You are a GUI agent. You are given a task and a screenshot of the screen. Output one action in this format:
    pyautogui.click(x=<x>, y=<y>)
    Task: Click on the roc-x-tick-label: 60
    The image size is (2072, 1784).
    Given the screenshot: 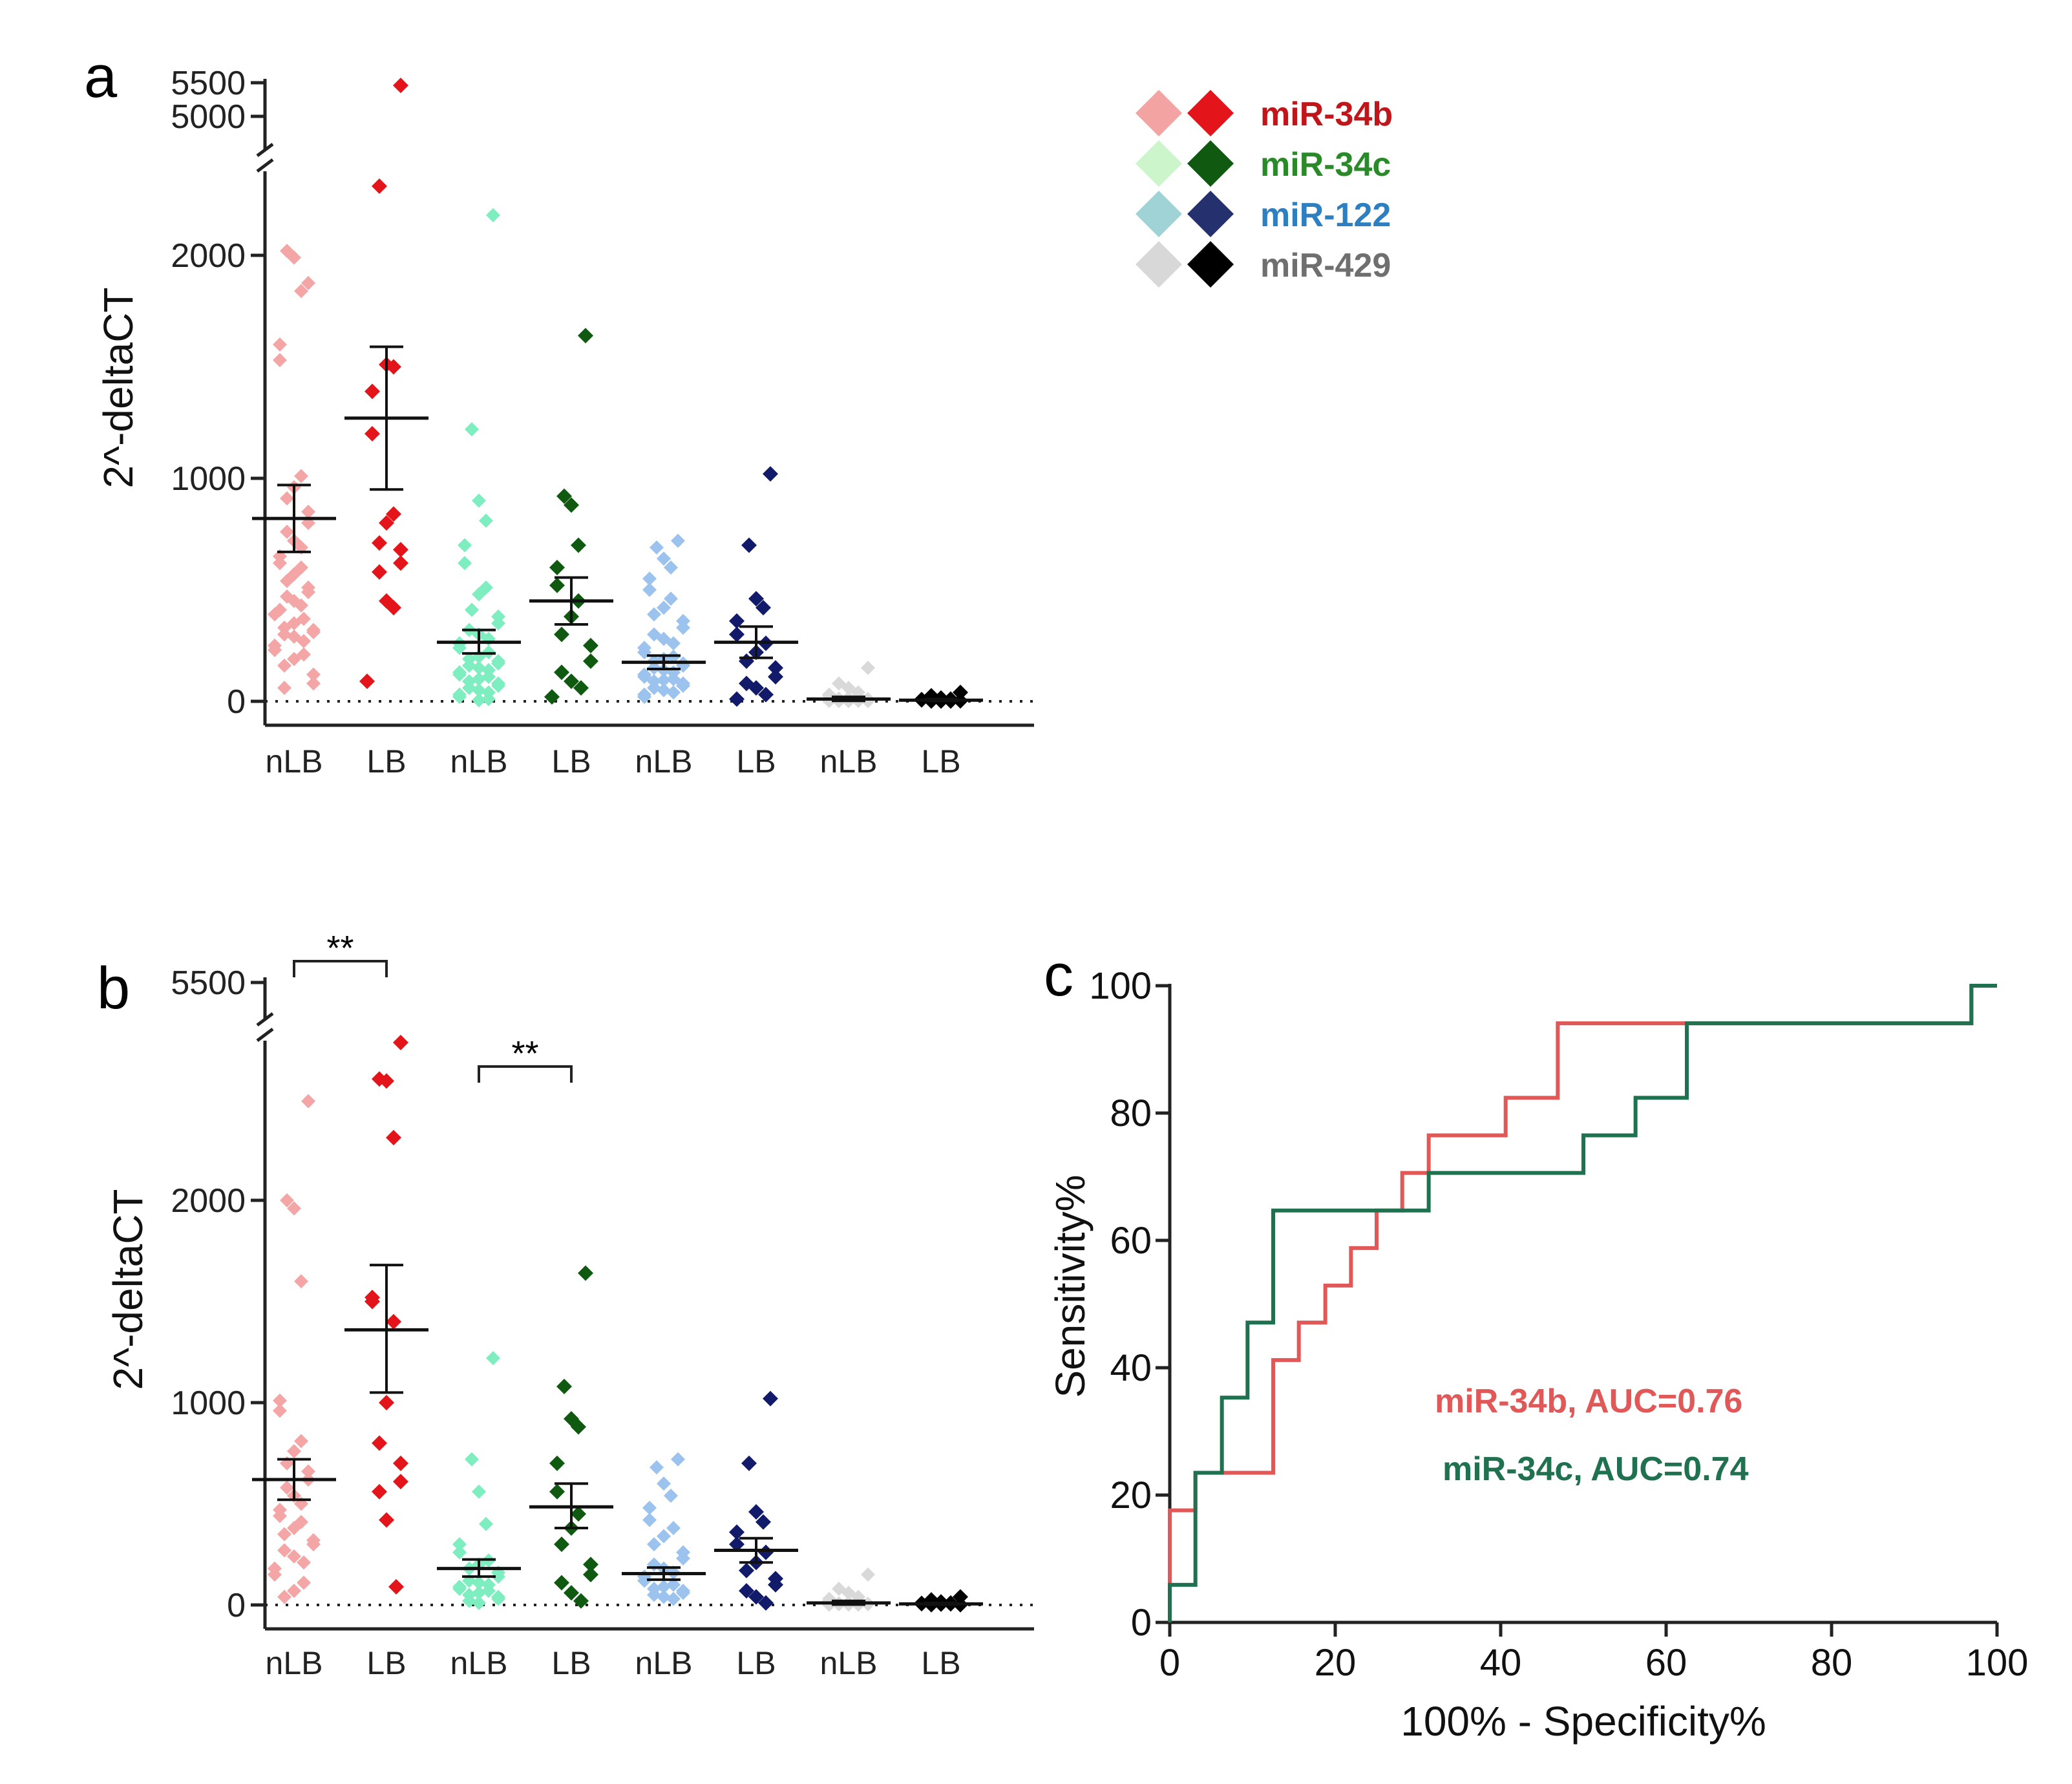 What is the action you would take?
    pyautogui.click(x=1666, y=1663)
    